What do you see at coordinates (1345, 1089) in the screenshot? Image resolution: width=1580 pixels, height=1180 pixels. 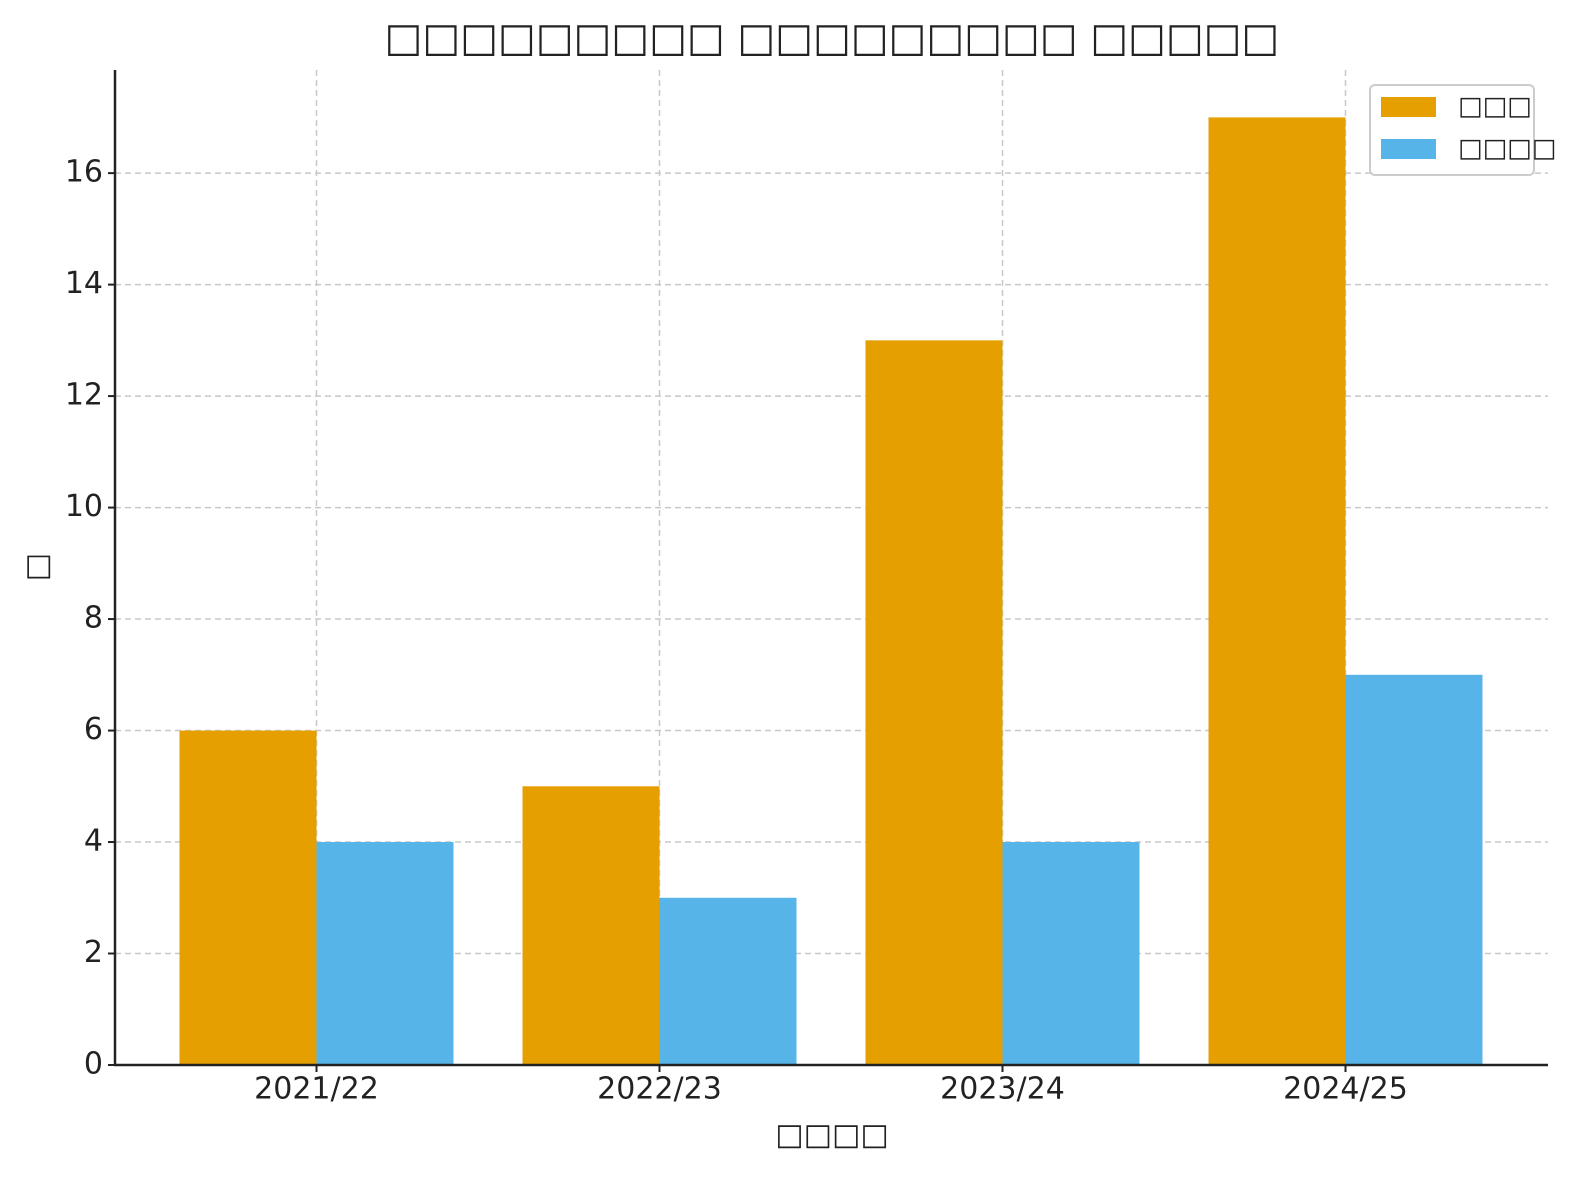 I see `x-tick-label: 2024/25` at bounding box center [1345, 1089].